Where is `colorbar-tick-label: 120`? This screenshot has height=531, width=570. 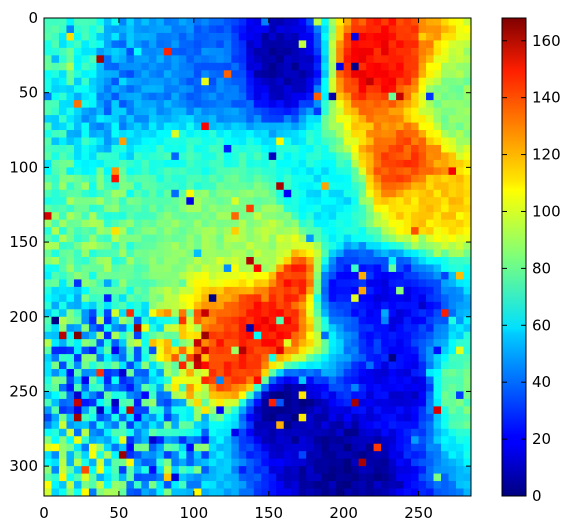
colorbar-tick-label: 120 is located at coordinates (546, 155).